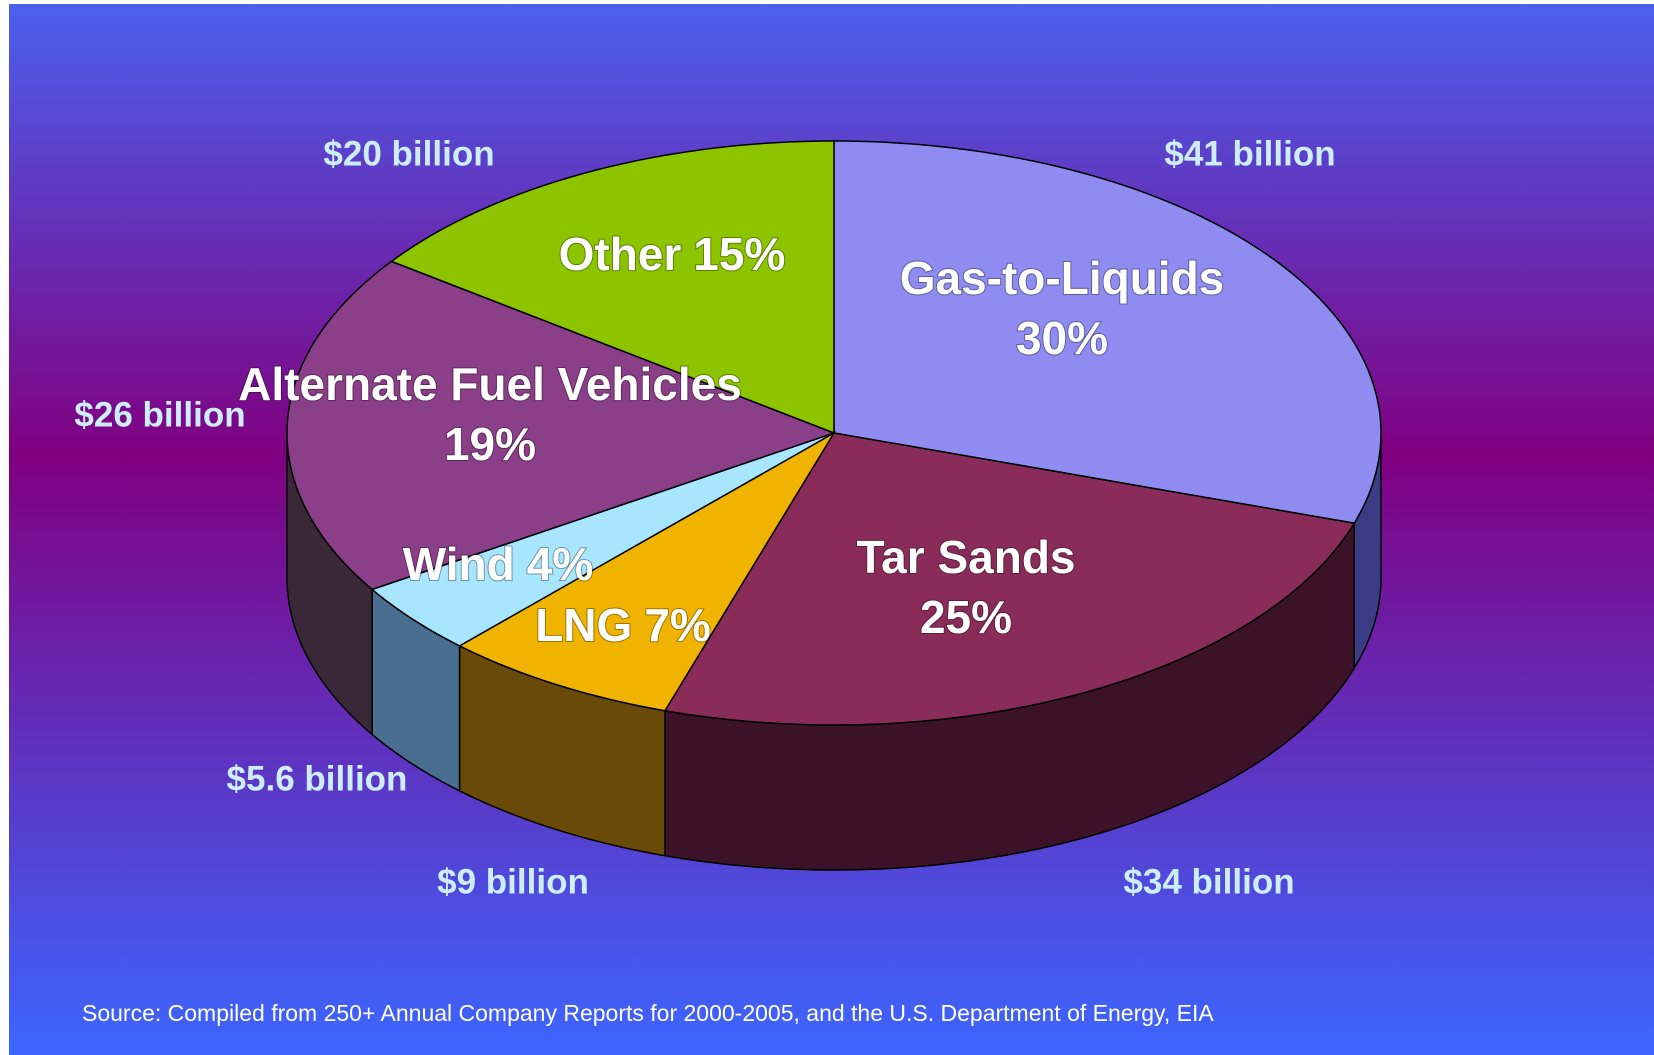  Describe the element at coordinates (677, 625) in the screenshot. I see `slice-value-label: 7%` at that location.